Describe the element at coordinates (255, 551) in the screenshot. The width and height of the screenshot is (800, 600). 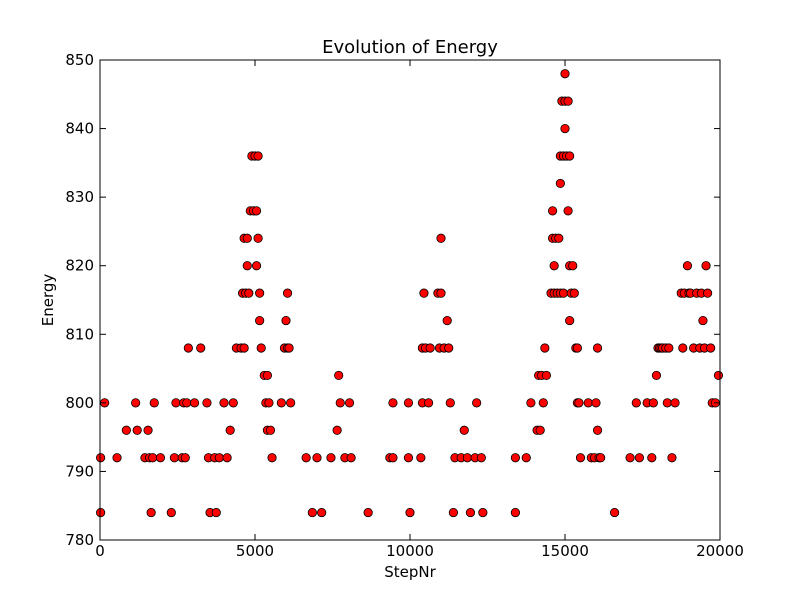
I see `x-tick-label: 5000` at that location.